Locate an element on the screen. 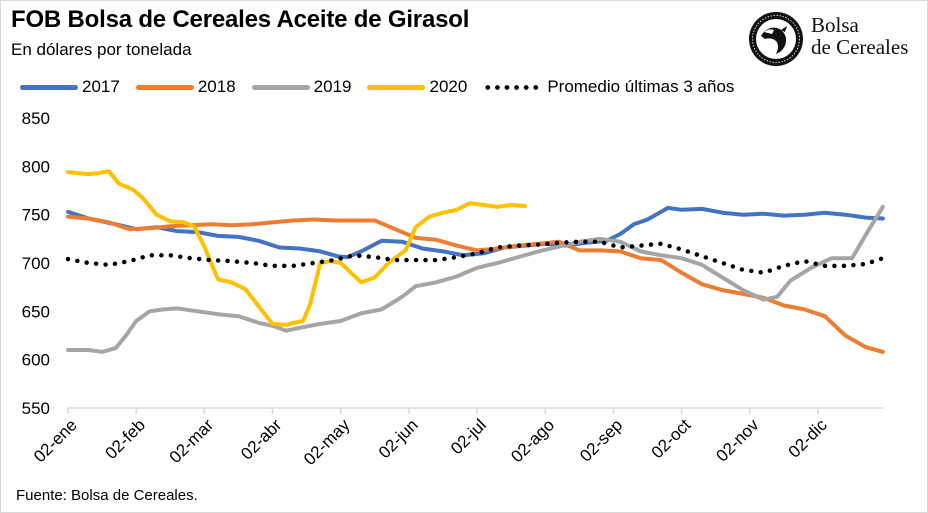  y-tick-label: 750 is located at coordinates (36, 215).